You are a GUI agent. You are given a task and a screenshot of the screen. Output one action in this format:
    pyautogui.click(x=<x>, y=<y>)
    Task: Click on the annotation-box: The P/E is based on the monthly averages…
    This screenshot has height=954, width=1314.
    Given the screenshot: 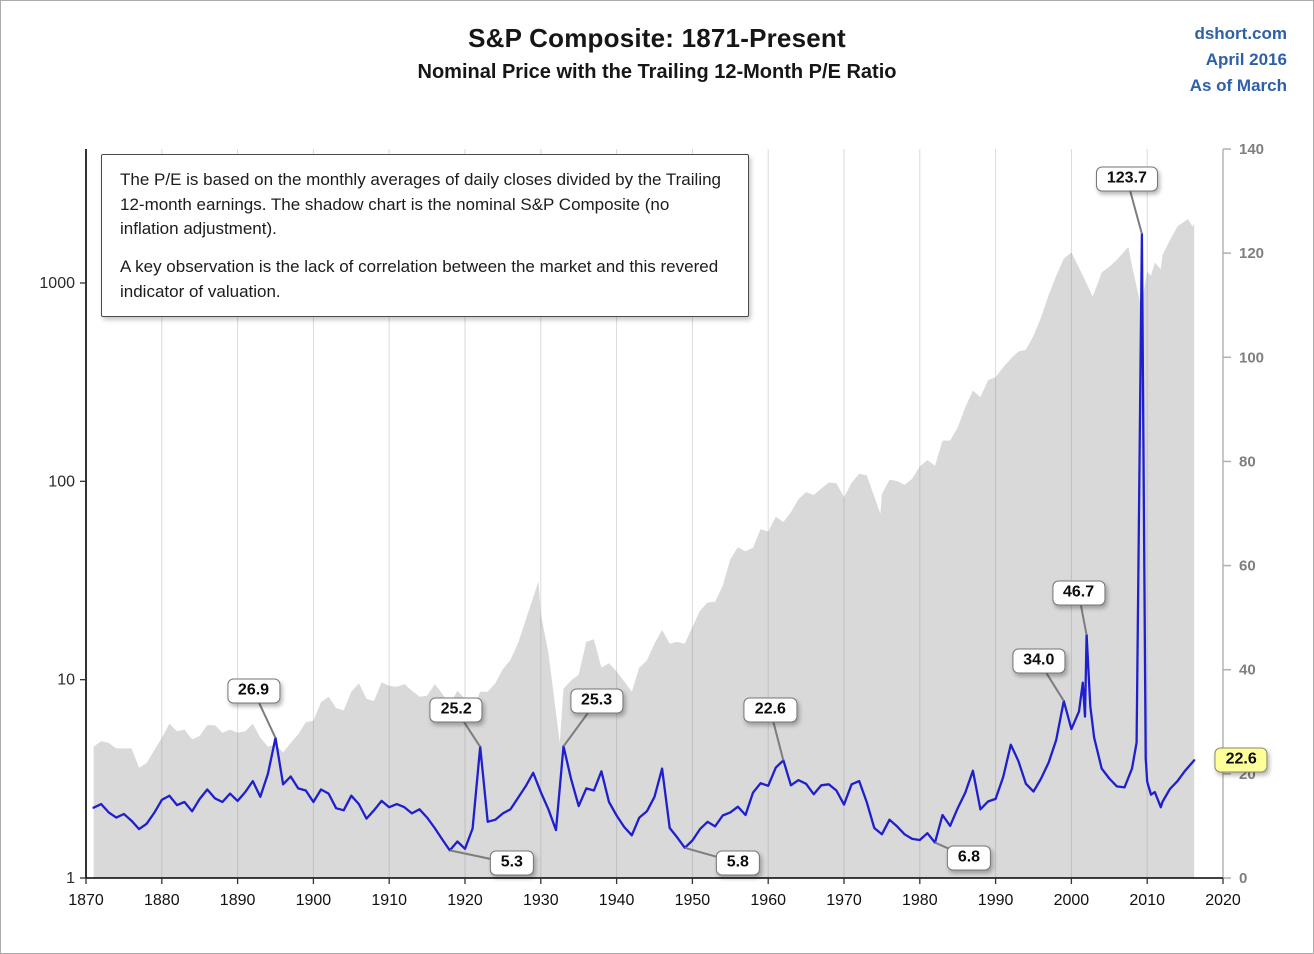 What is the action you would take?
    pyautogui.click(x=425, y=236)
    